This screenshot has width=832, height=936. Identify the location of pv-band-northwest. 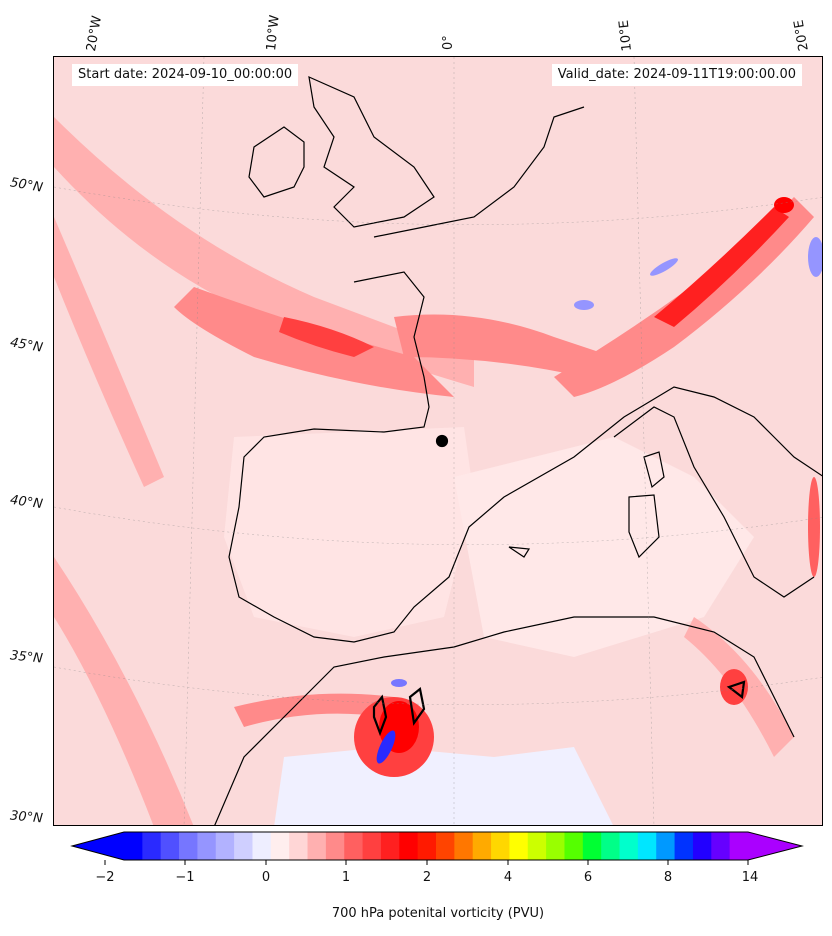
(264, 252).